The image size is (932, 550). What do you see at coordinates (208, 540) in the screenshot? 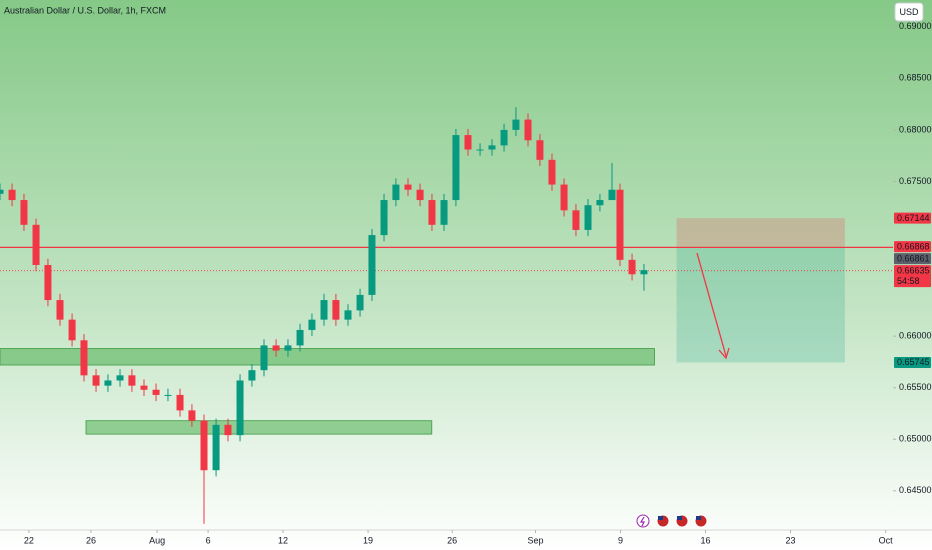
I see `x-tick-label: 6` at bounding box center [208, 540].